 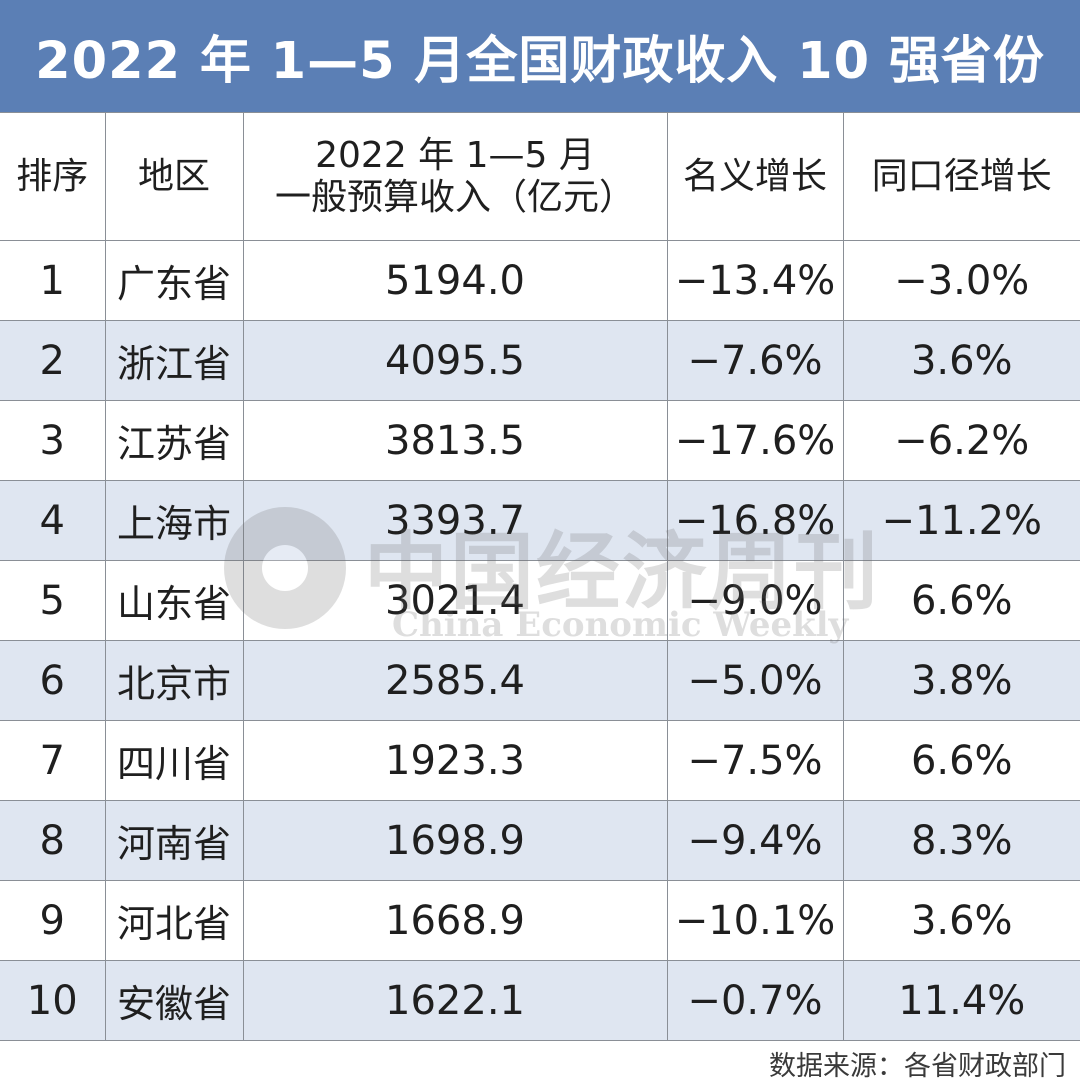 What do you see at coordinates (455, 280) in the screenshot?
I see `revenue-cell: 5194.0` at bounding box center [455, 280].